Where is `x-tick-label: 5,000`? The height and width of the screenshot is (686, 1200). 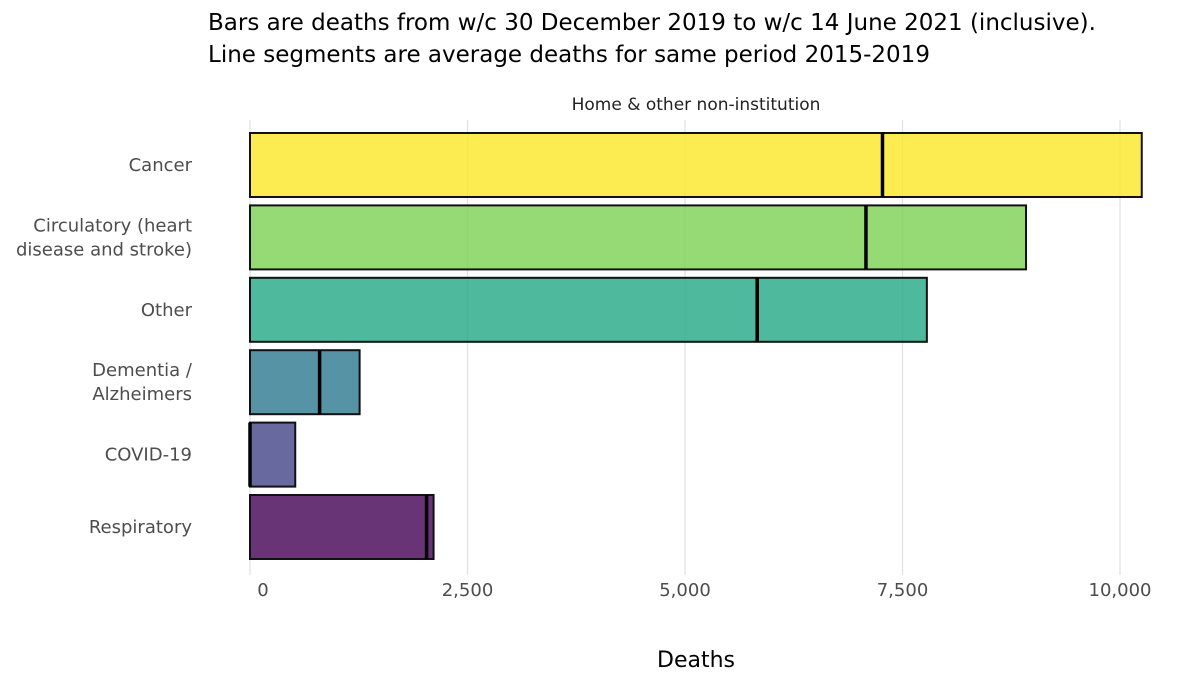 x-tick-label: 5,000 is located at coordinates (685, 590).